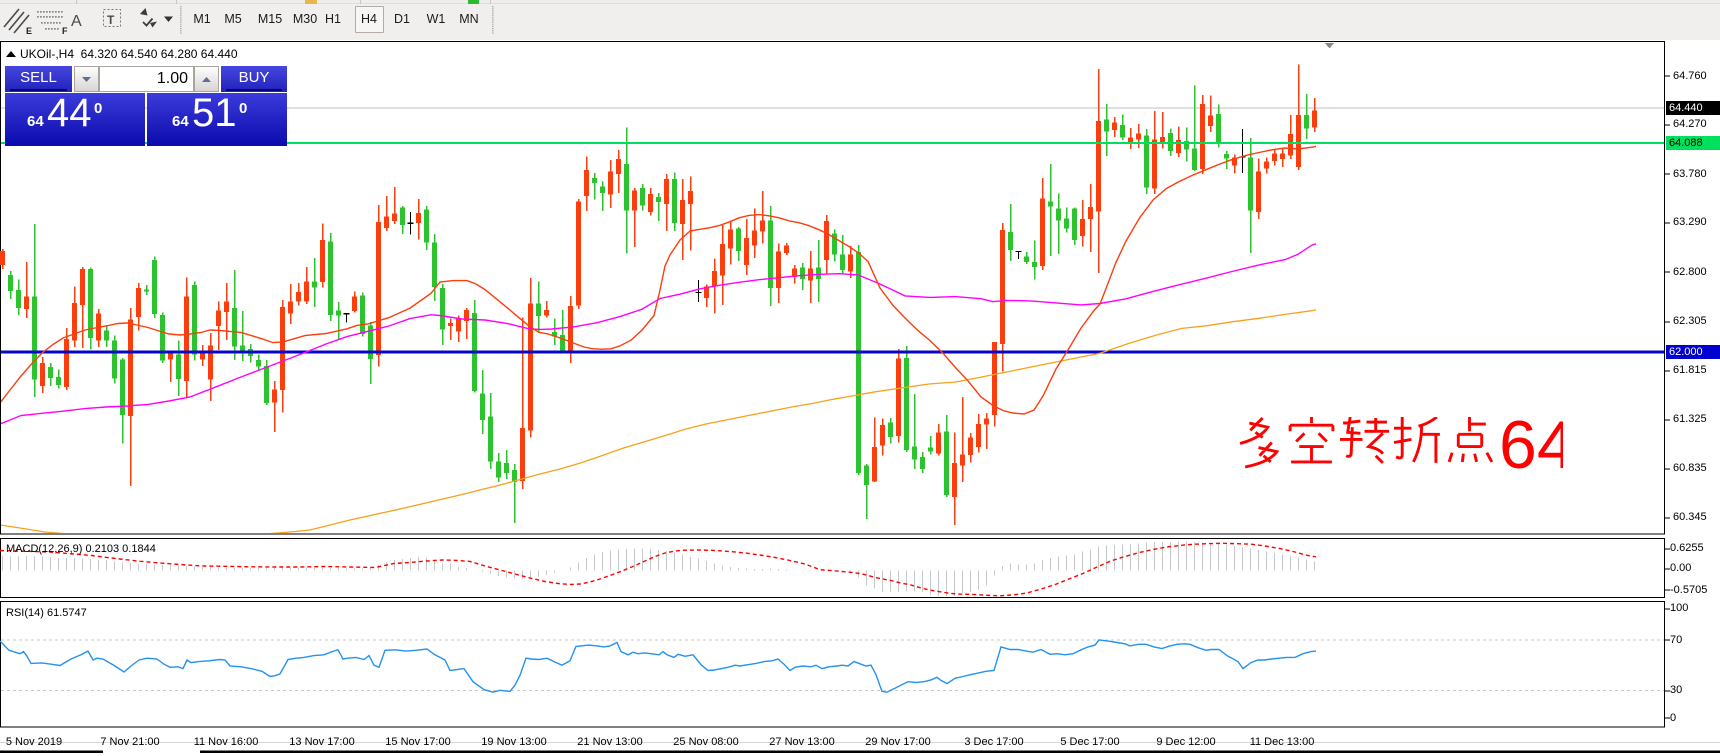 Image resolution: width=1720 pixels, height=756 pixels. What do you see at coordinates (65, 31) in the screenshot?
I see `svg-text: F` at bounding box center [65, 31].